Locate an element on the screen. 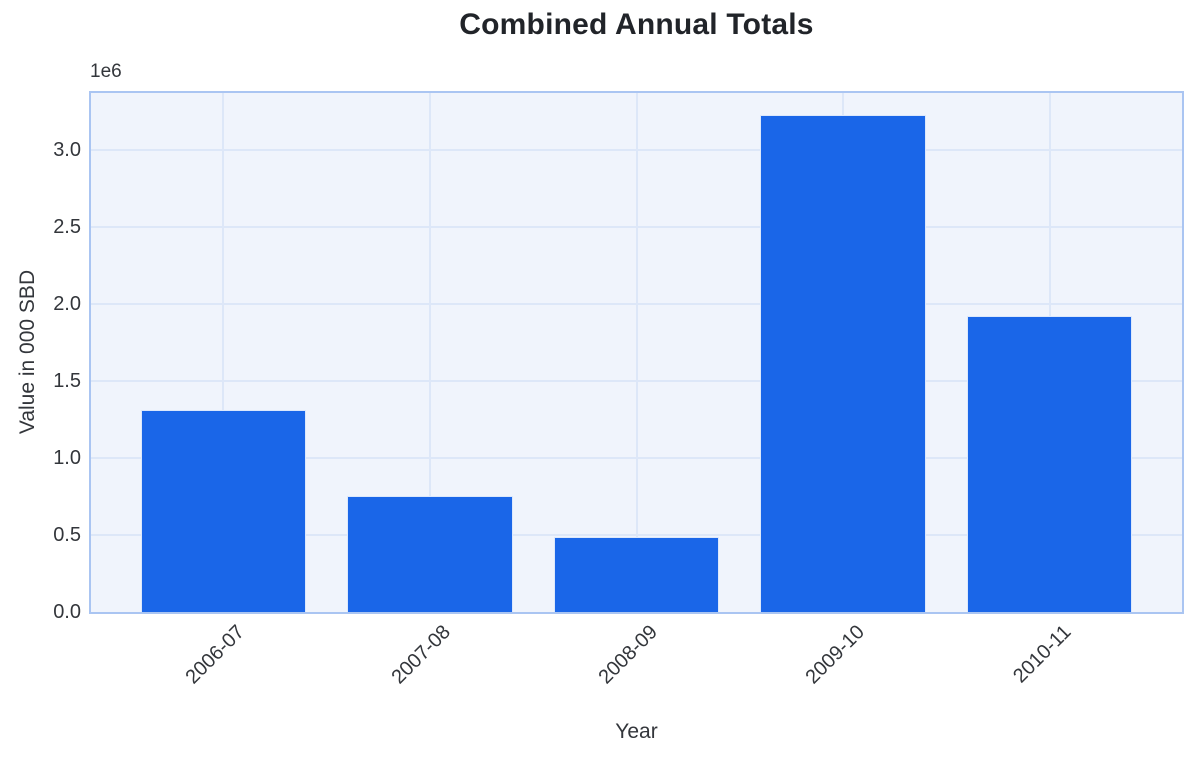 This screenshot has width=1200, height=764. y-axis-exponent-label: 1e6 is located at coordinates (106, 71).